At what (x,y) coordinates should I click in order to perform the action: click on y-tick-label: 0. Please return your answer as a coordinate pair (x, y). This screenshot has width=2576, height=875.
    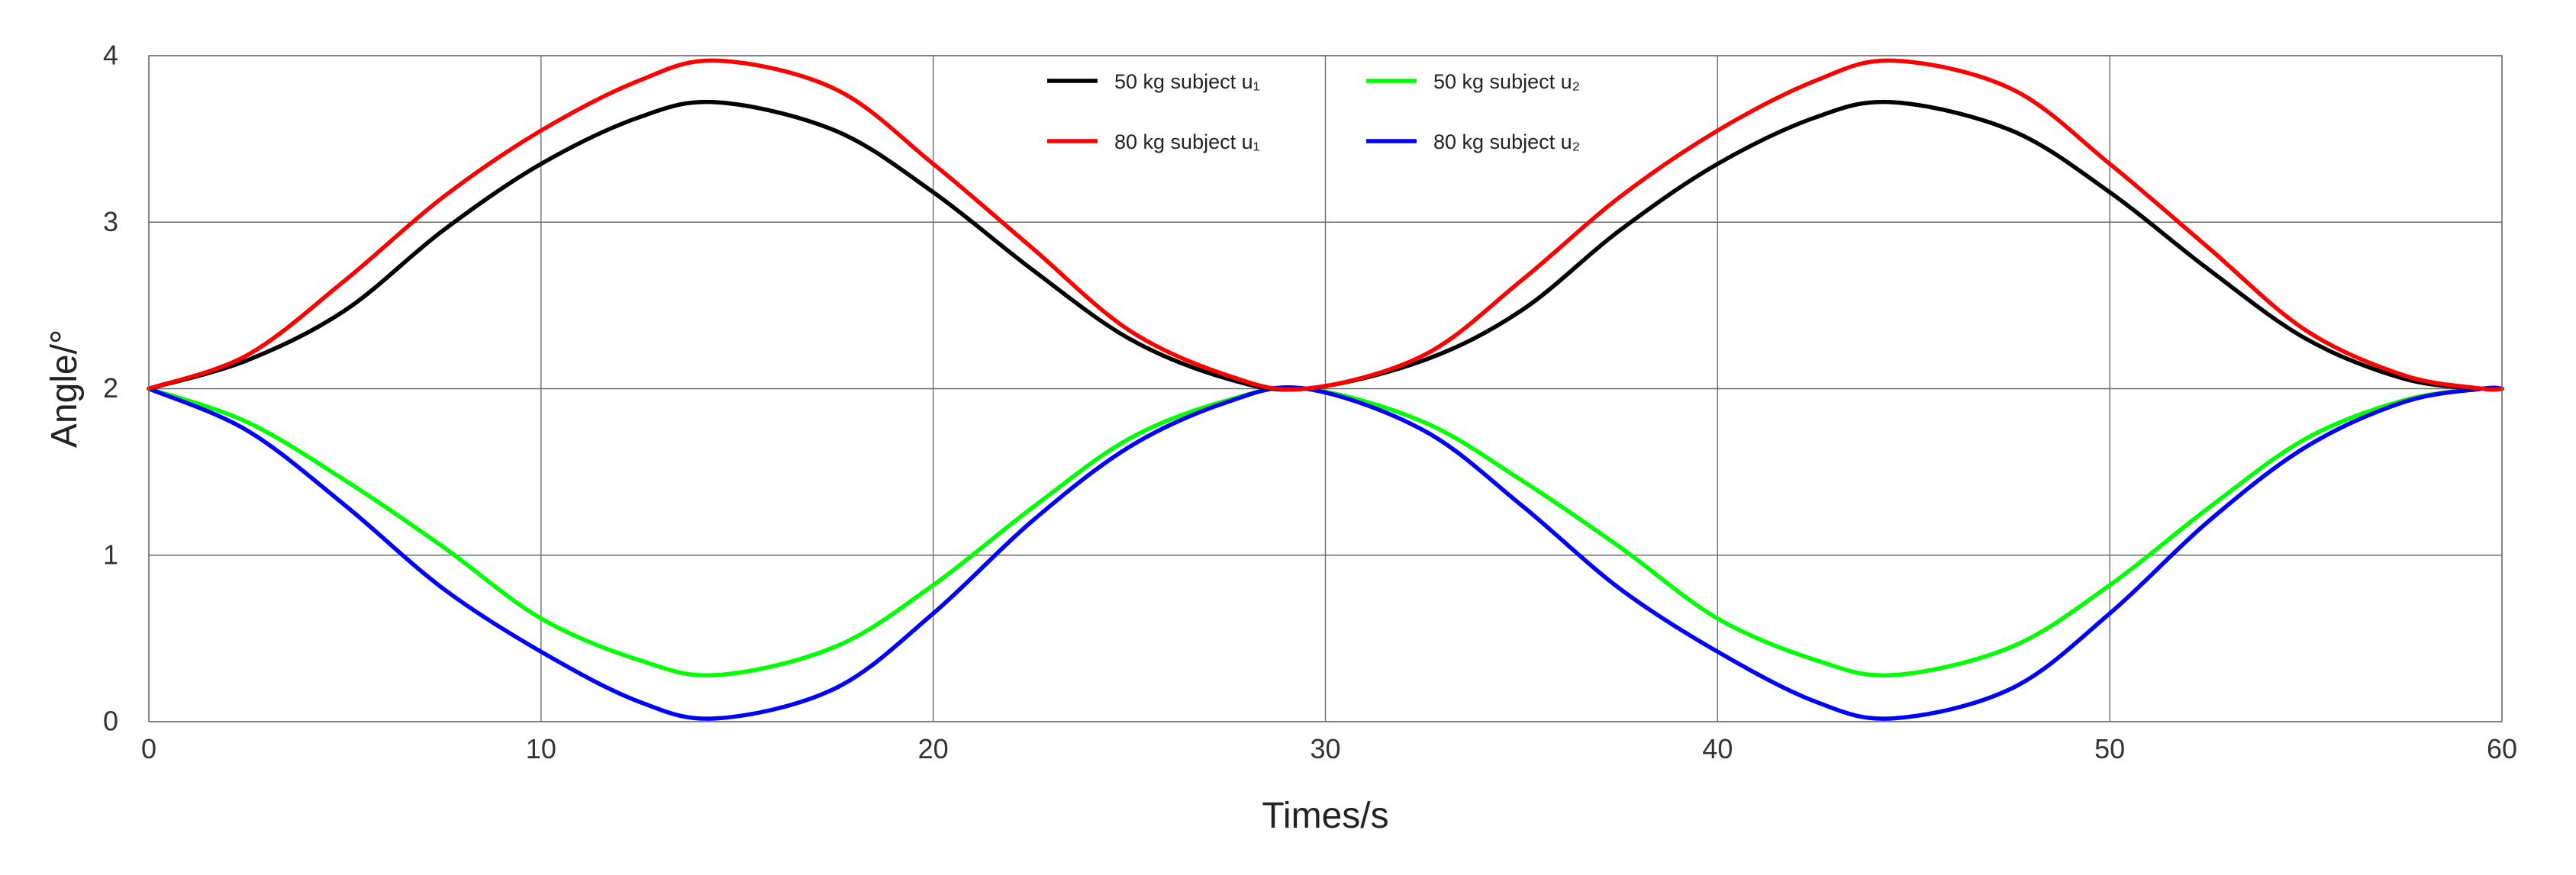
    Looking at the image, I should click on (111, 722).